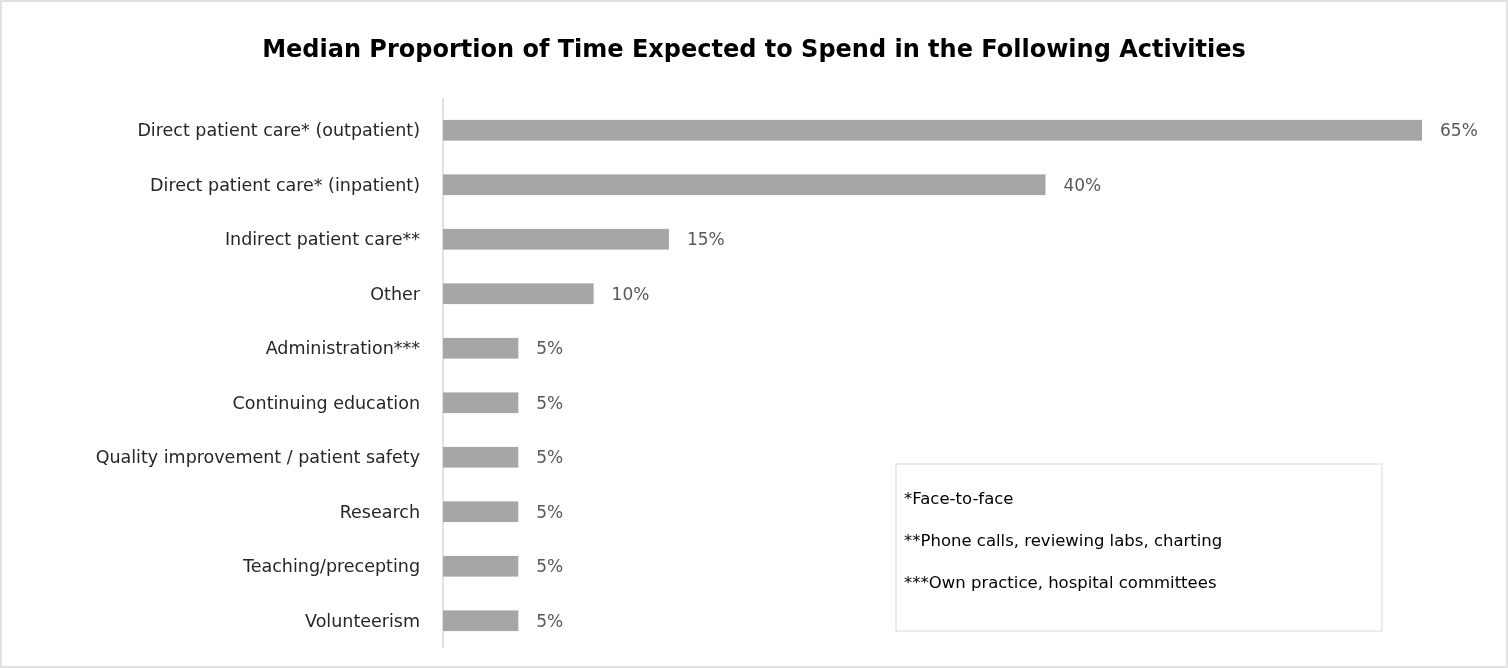 This screenshot has width=1508, height=668. Describe the element at coordinates (754, 49) in the screenshot. I see `chart-title: Median Proportion of Time Expected to Spend in the Following Activities` at that location.